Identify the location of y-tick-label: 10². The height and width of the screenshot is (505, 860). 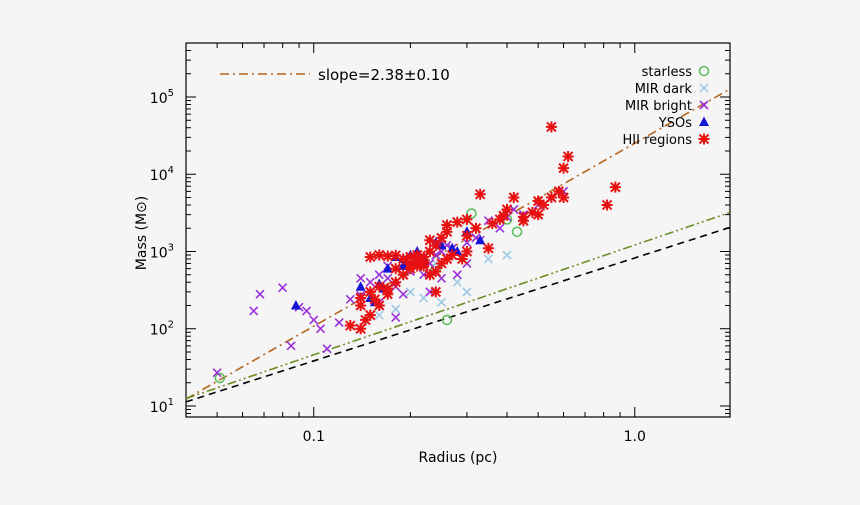
(162, 329).